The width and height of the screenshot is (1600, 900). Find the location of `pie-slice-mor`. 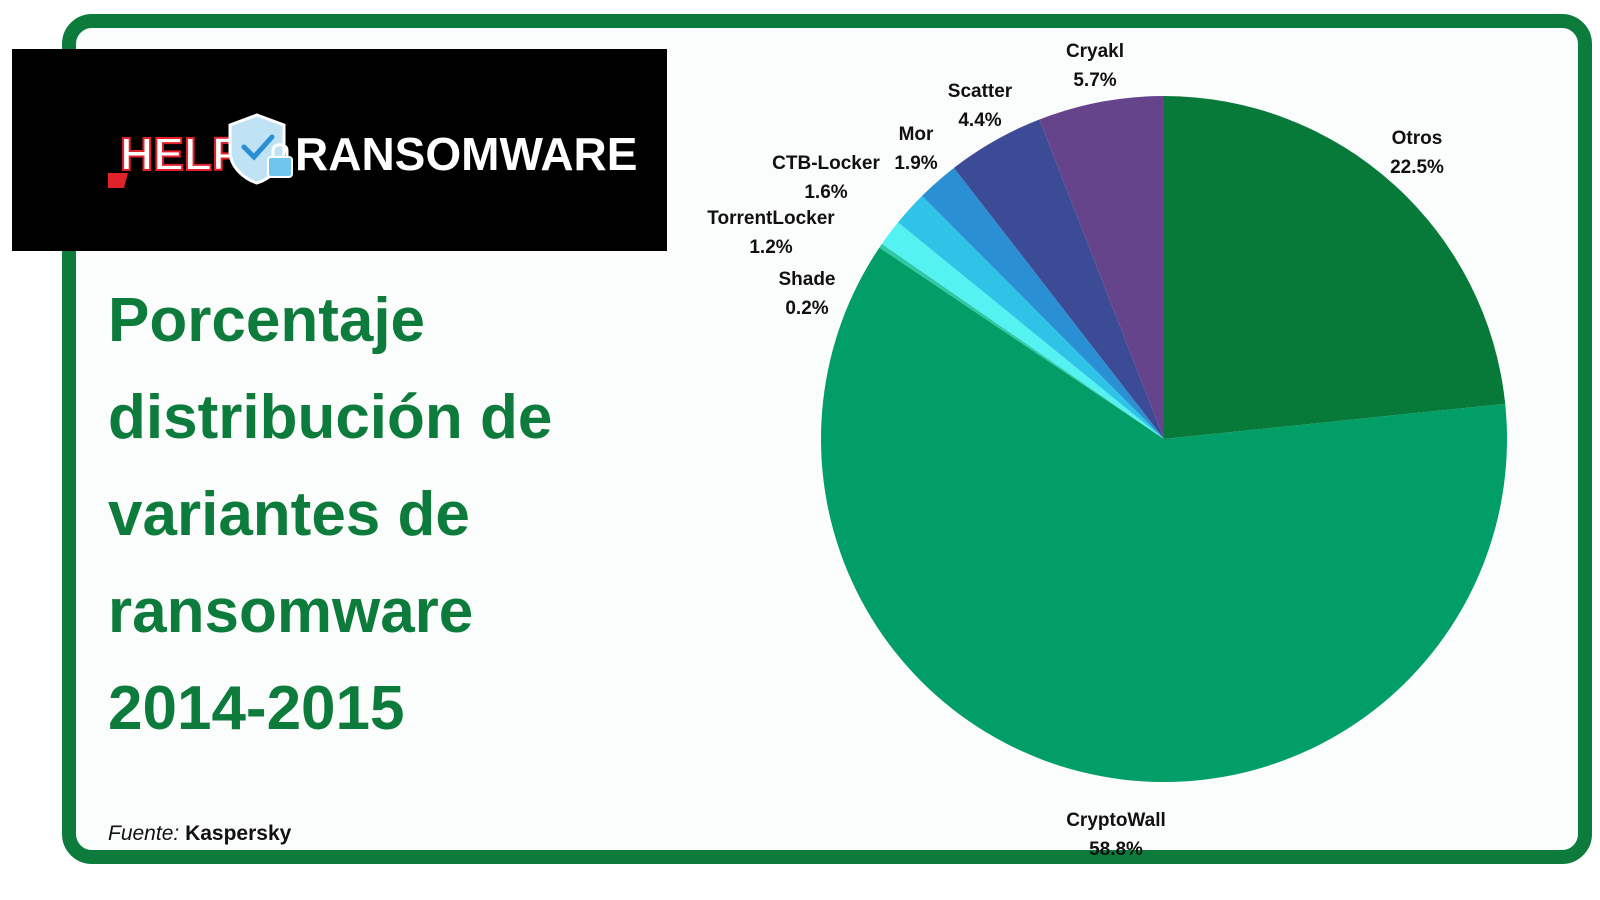

pie-slice-mor is located at coordinates (1043, 303).